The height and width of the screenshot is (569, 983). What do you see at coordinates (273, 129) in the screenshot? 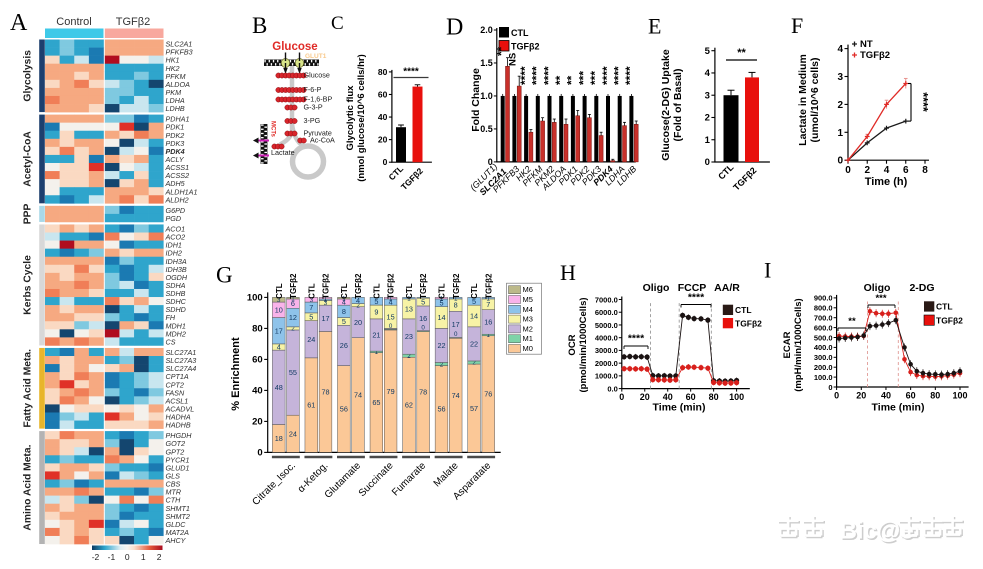
I see `svg-text: MCTs` at bounding box center [273, 129].